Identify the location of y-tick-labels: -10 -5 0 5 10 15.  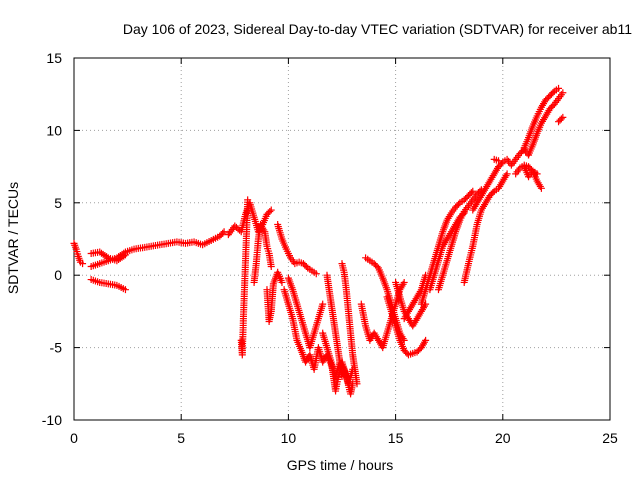
(52, 239).